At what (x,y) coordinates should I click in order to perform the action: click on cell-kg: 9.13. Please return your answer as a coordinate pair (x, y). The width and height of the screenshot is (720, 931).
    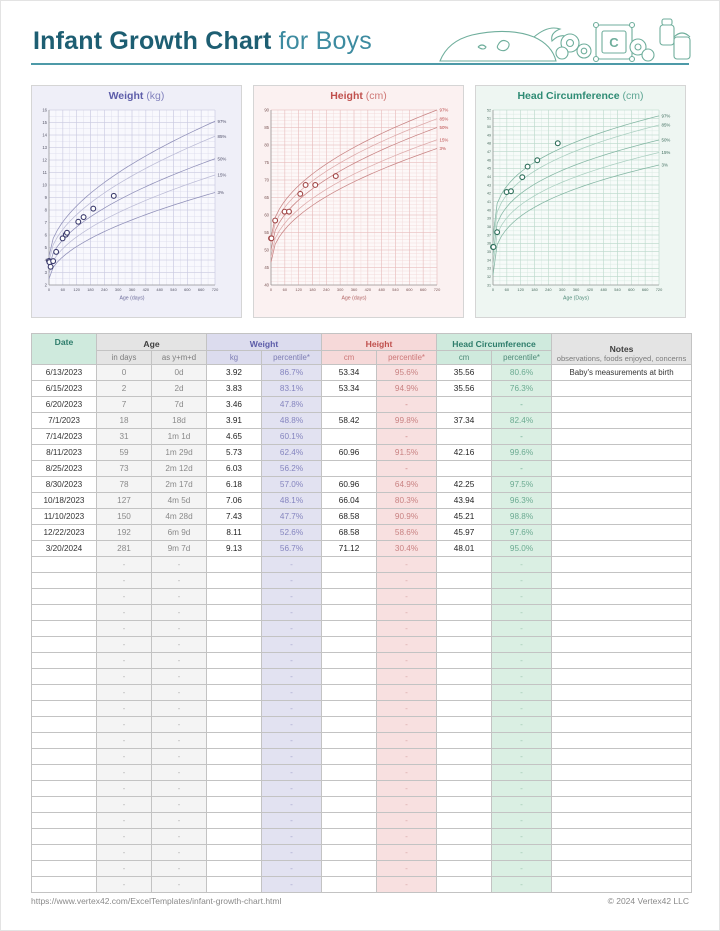
    Looking at the image, I should click on (234, 548).